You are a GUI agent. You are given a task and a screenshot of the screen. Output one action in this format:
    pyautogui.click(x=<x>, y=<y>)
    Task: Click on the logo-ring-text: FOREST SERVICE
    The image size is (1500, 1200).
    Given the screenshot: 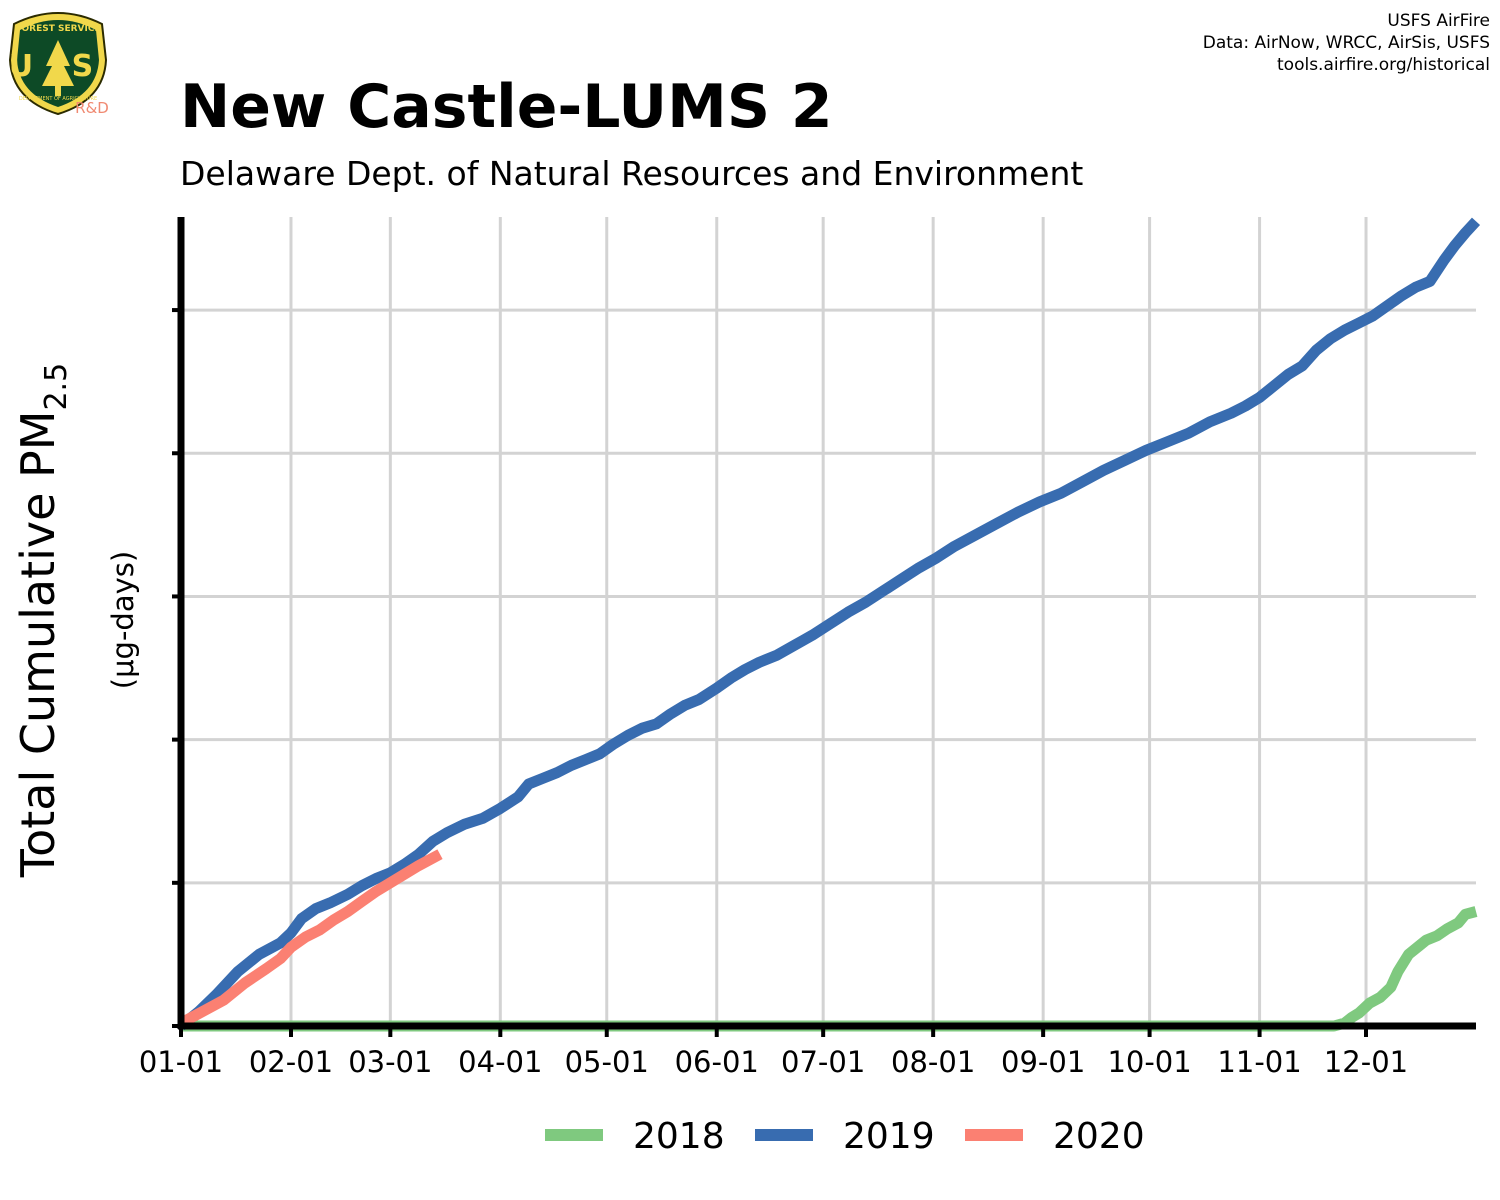 What is the action you would take?
    pyautogui.click(x=57, y=29)
    